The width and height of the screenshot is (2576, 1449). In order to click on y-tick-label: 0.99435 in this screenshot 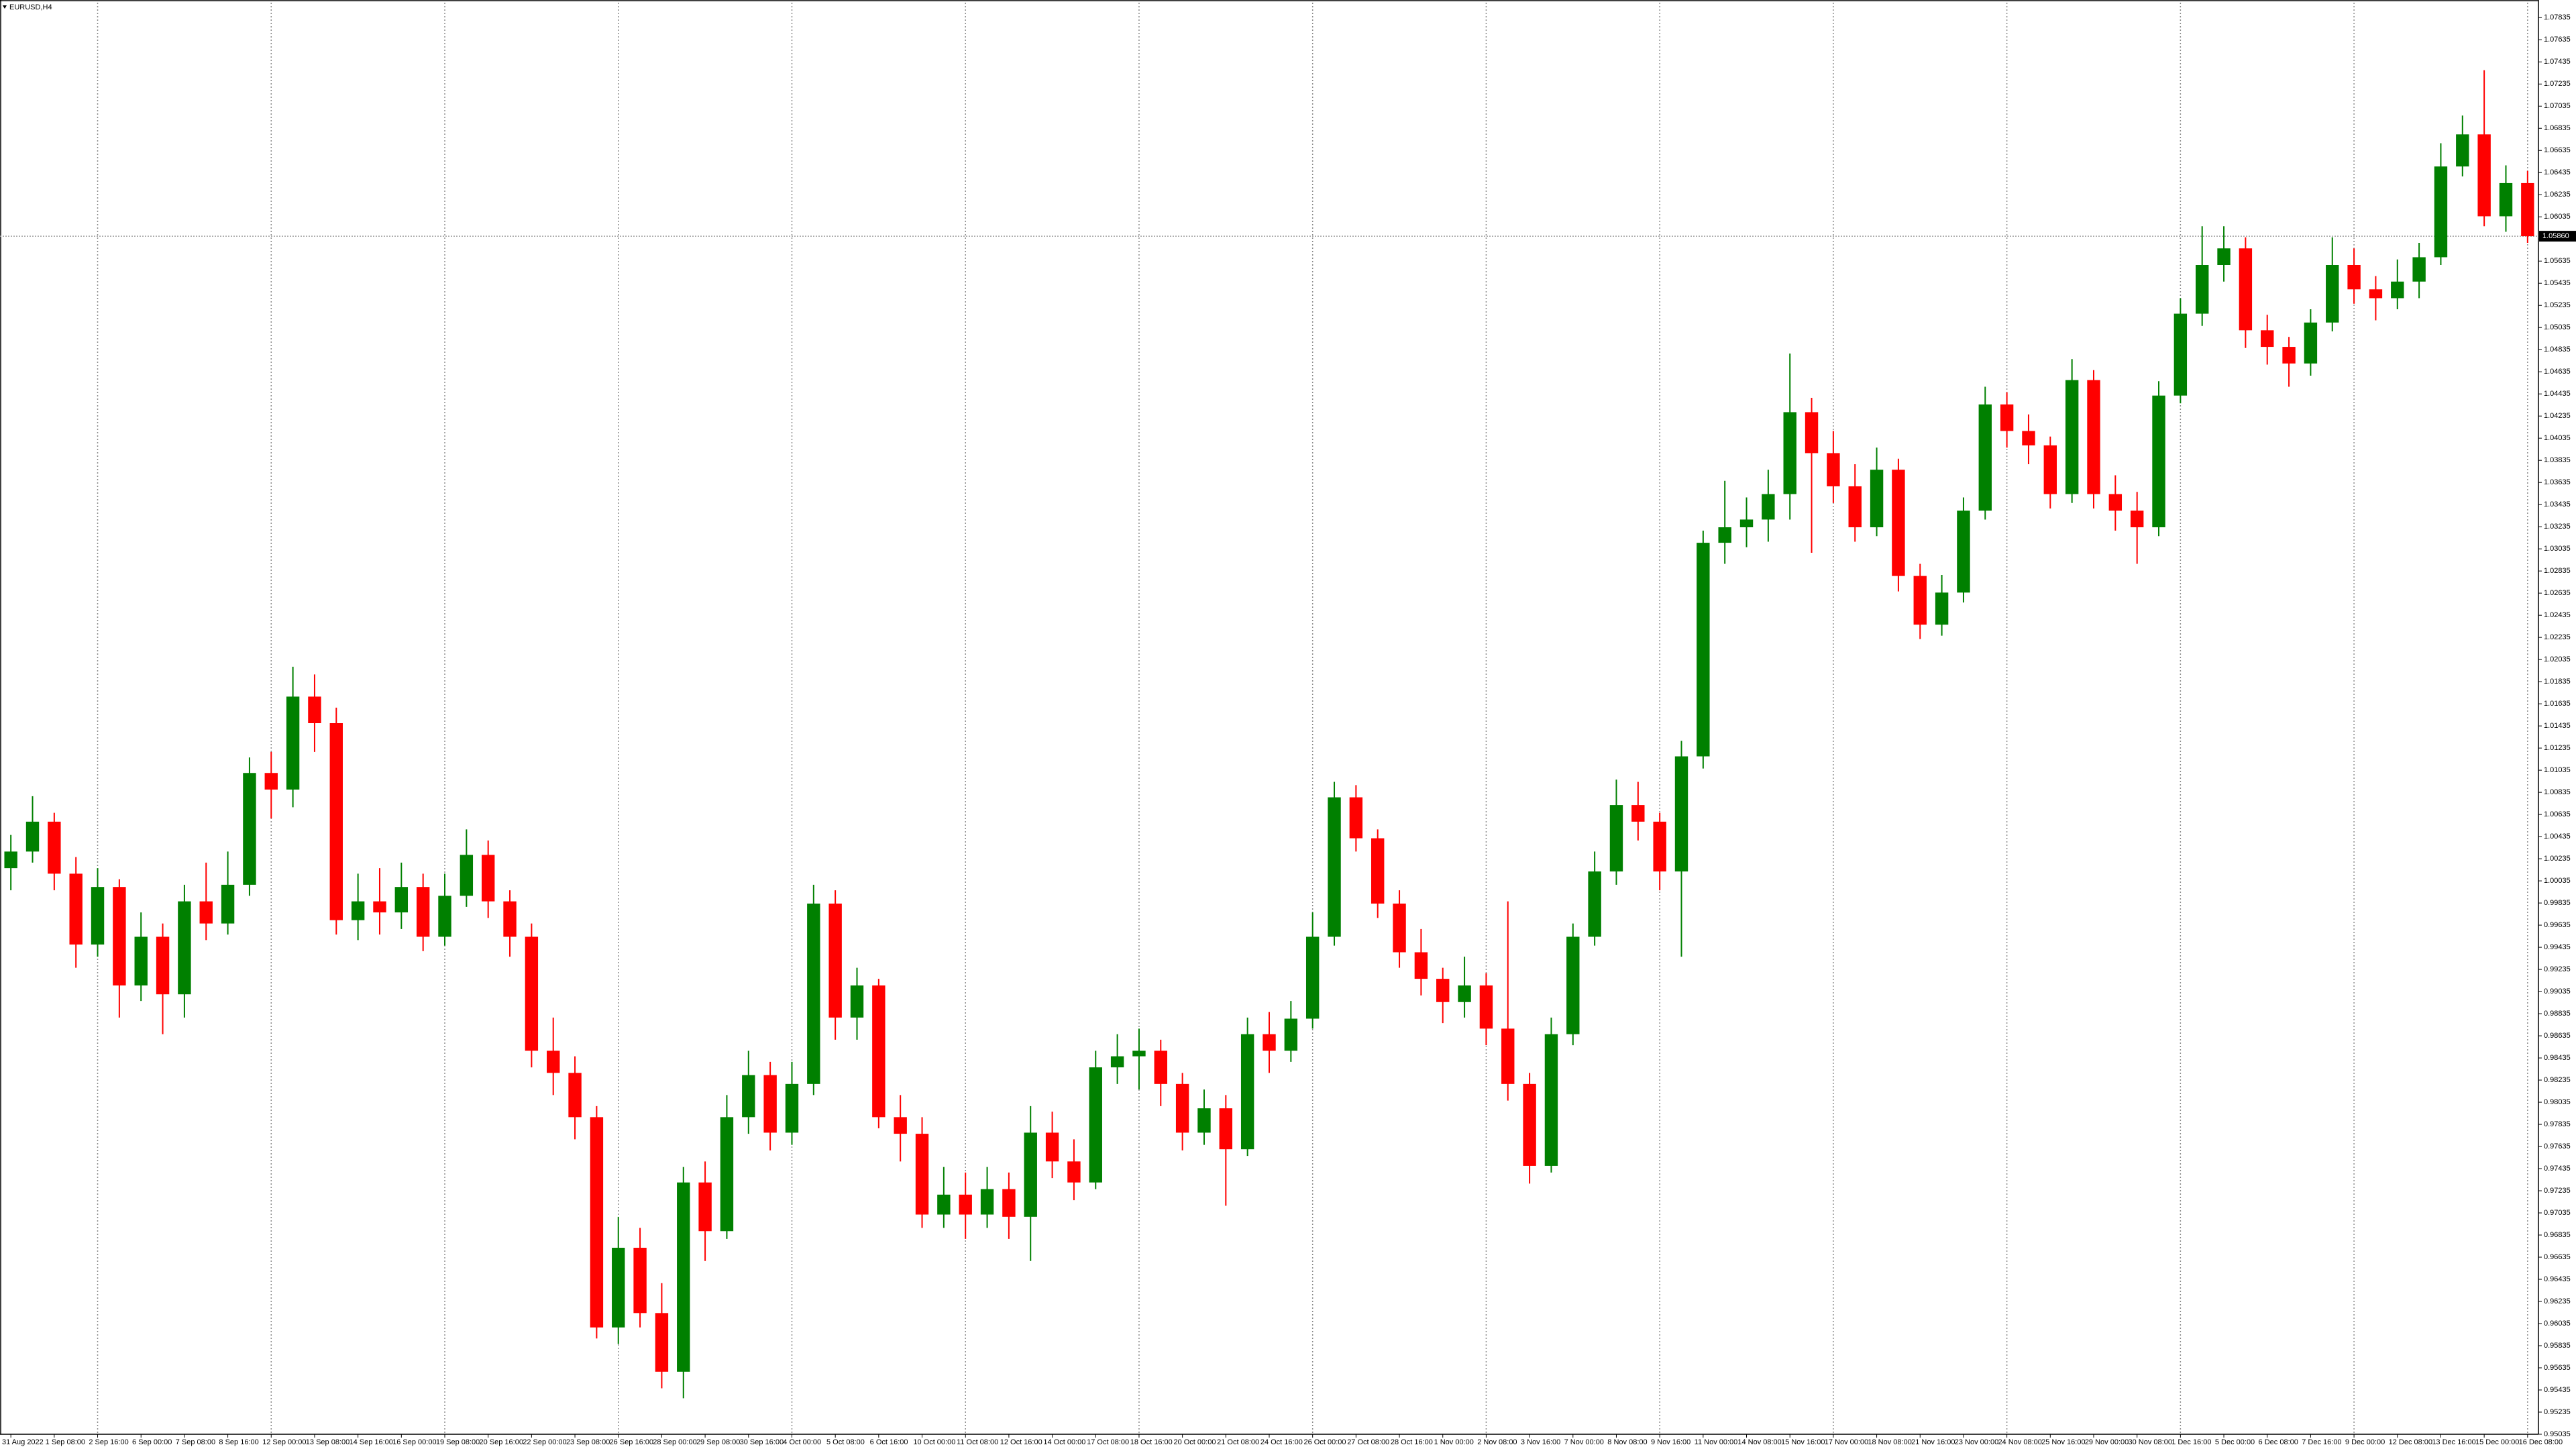, I will do `click(2557, 947)`.